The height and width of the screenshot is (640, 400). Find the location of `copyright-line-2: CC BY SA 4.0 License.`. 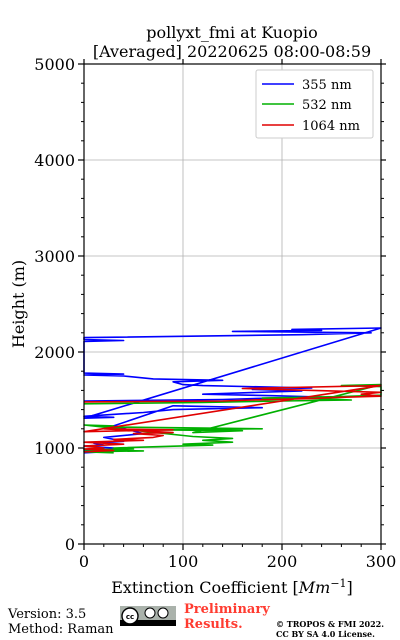

copyright-line-2: CC BY SA 4.0 License. is located at coordinates (325, 634).